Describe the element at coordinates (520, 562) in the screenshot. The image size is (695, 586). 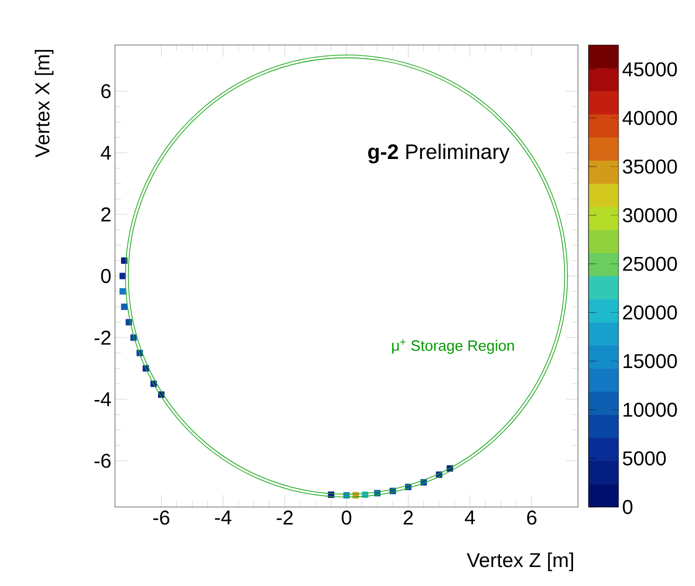
I see `x-axis-title: Vertex Z [m]` at that location.